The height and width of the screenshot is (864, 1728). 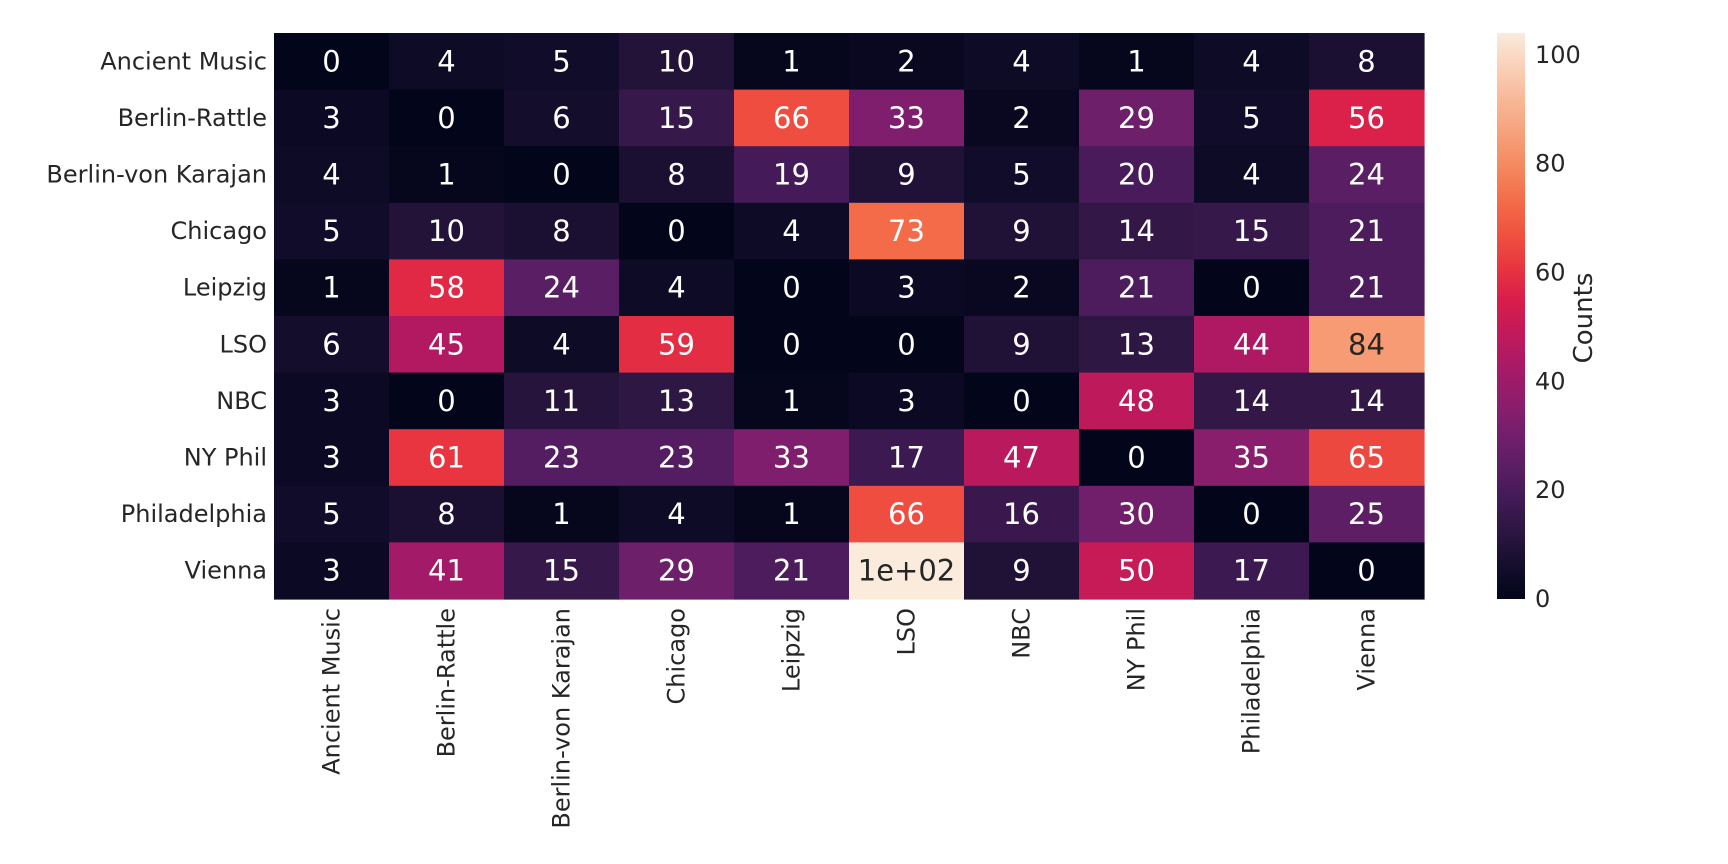 I want to click on y-tick-label: Leipzig, so click(x=225, y=288).